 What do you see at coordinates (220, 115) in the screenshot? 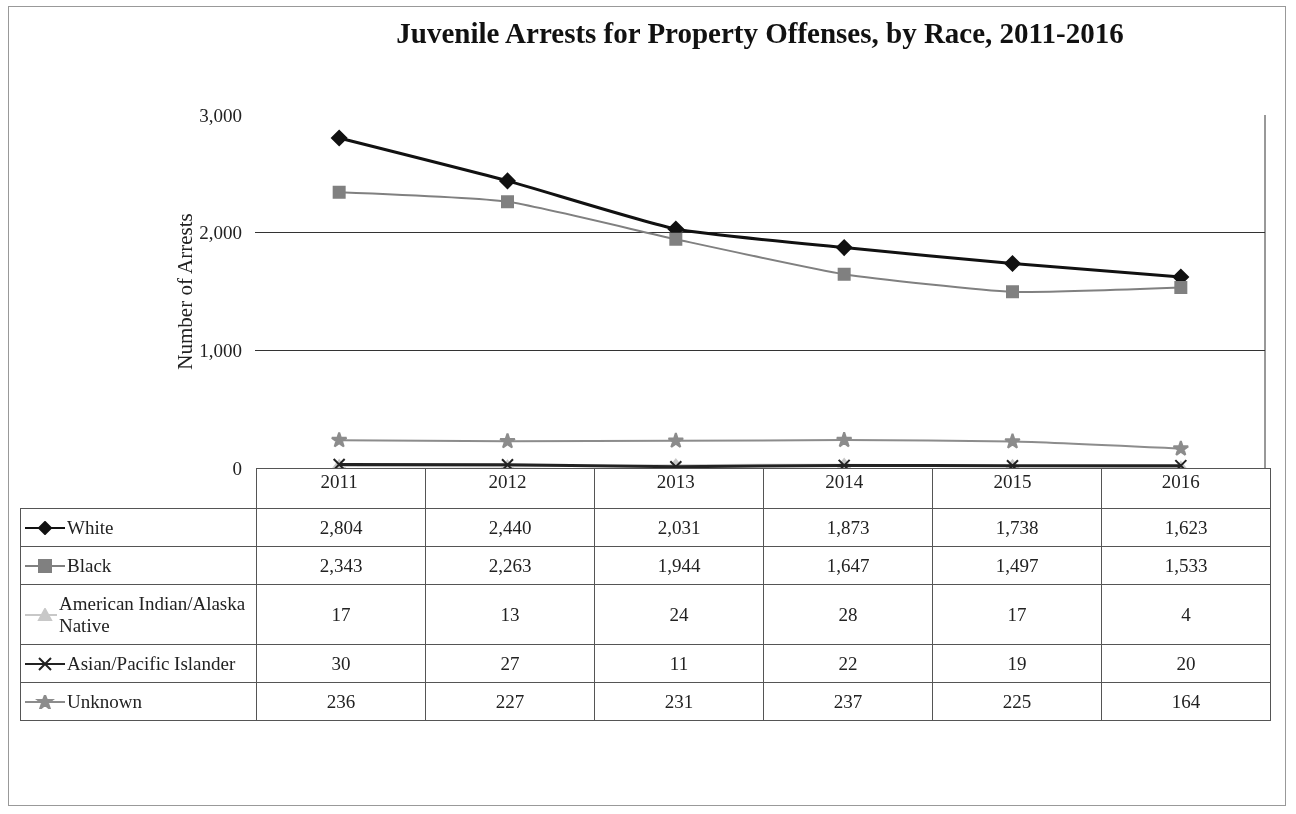
I see `y-tick-label: 3,000` at bounding box center [220, 115].